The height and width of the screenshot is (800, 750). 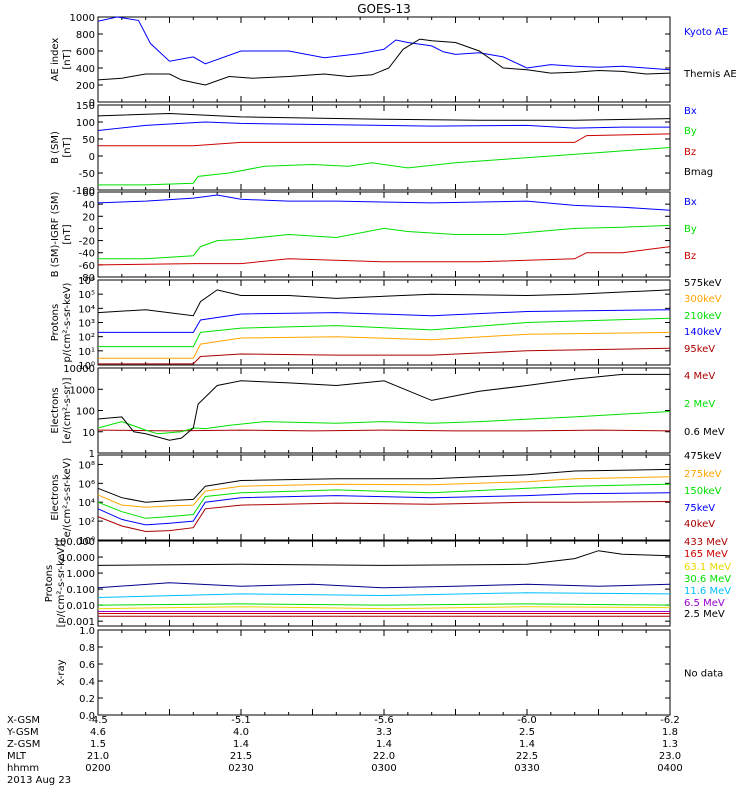 What do you see at coordinates (88, 217) in the screenshot?
I see `y-tick-label: 20` at bounding box center [88, 217].